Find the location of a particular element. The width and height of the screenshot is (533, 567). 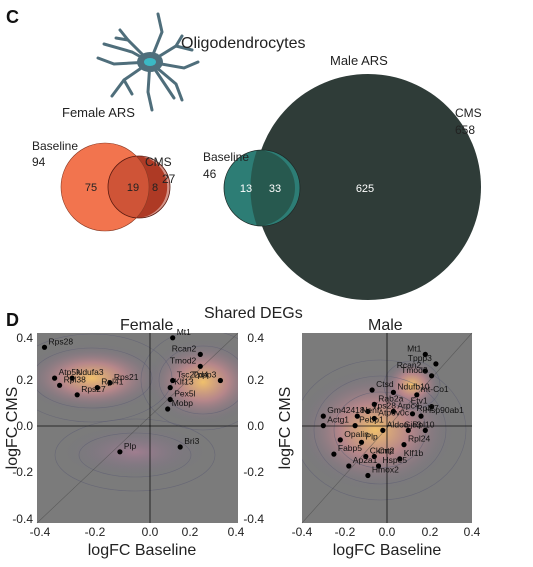

male-point-vps28 is located at coordinates (368, 411).